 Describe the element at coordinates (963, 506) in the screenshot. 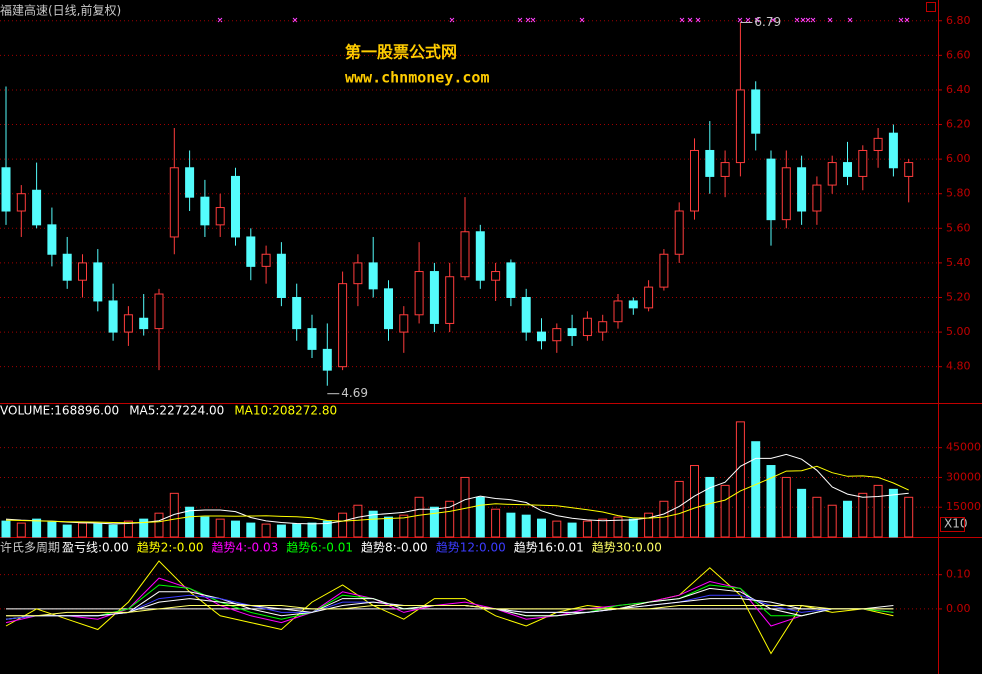

I see `y-tick-label: 15000` at that location.